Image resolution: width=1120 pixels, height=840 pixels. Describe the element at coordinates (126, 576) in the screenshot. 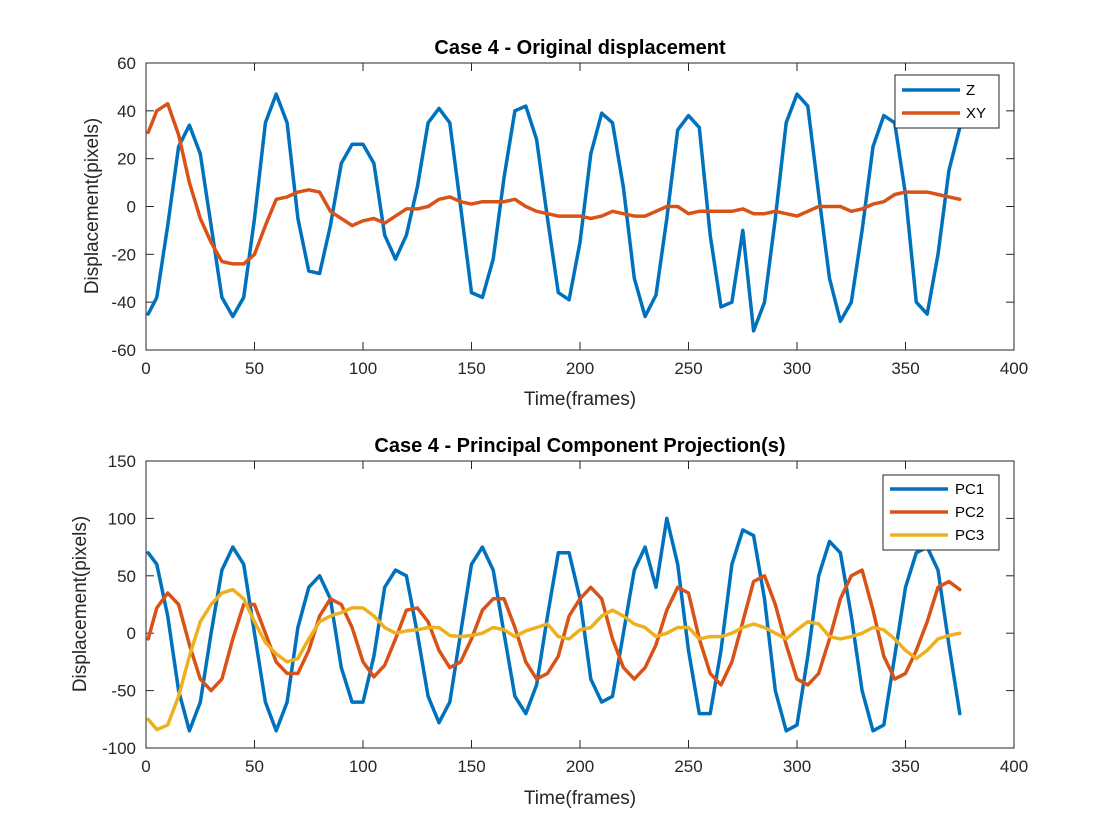

I see `y-tick-label: 50` at that location.